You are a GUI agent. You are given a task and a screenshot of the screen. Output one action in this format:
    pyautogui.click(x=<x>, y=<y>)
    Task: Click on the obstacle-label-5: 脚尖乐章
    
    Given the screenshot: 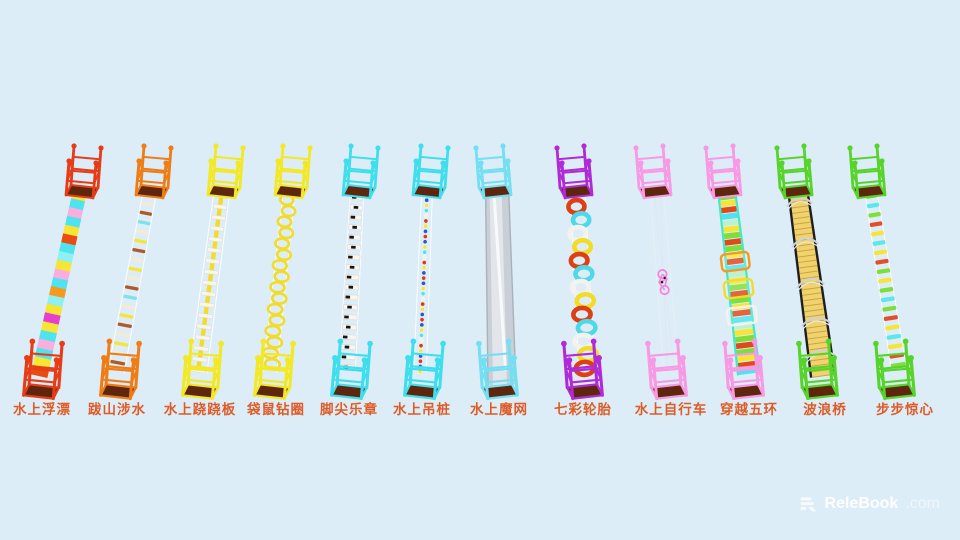 What is the action you would take?
    pyautogui.click(x=349, y=409)
    